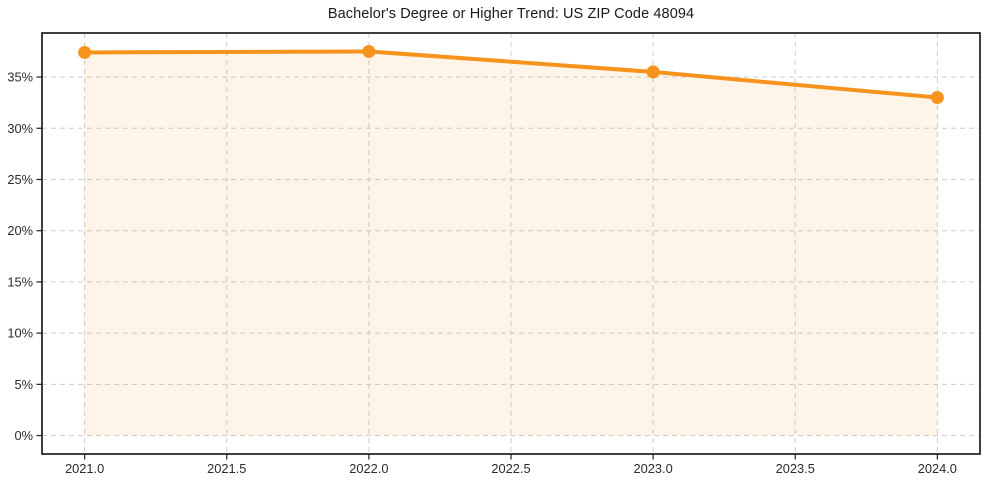  Describe the element at coordinates (84, 468) in the screenshot. I see `x-tick-label: 2021.0` at that location.